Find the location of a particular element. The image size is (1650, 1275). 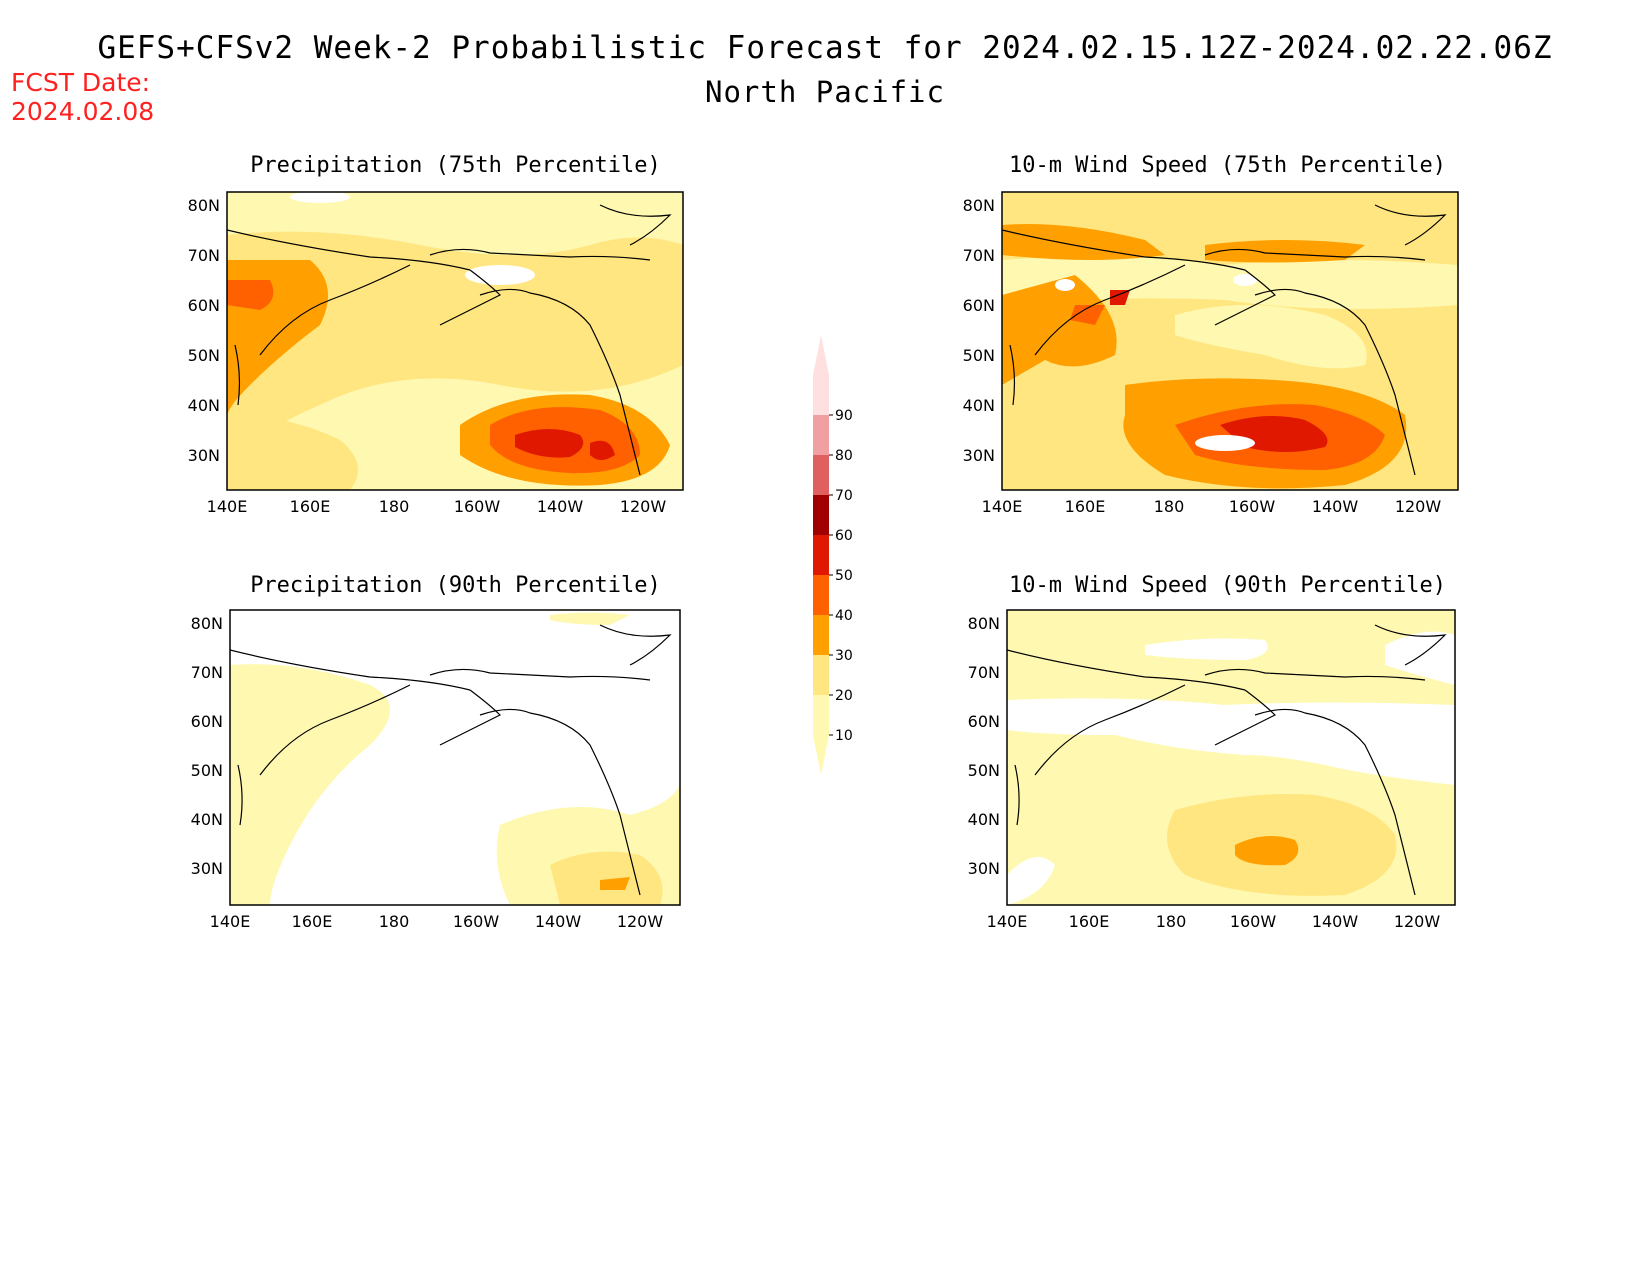

colorbar-label: 70 is located at coordinates (844, 496).